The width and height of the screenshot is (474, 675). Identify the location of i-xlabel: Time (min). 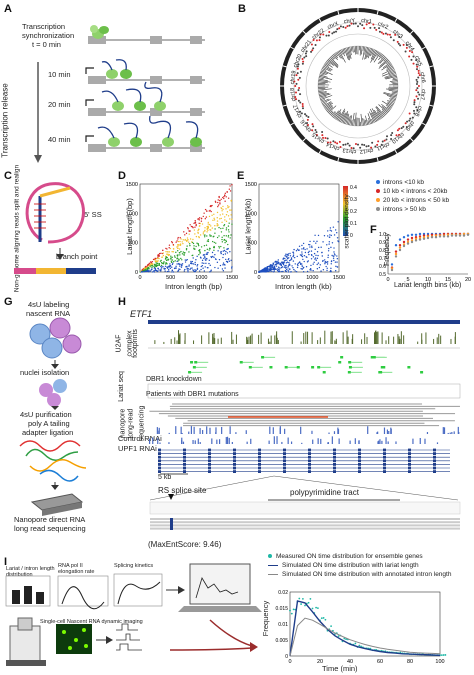
(340, 668).